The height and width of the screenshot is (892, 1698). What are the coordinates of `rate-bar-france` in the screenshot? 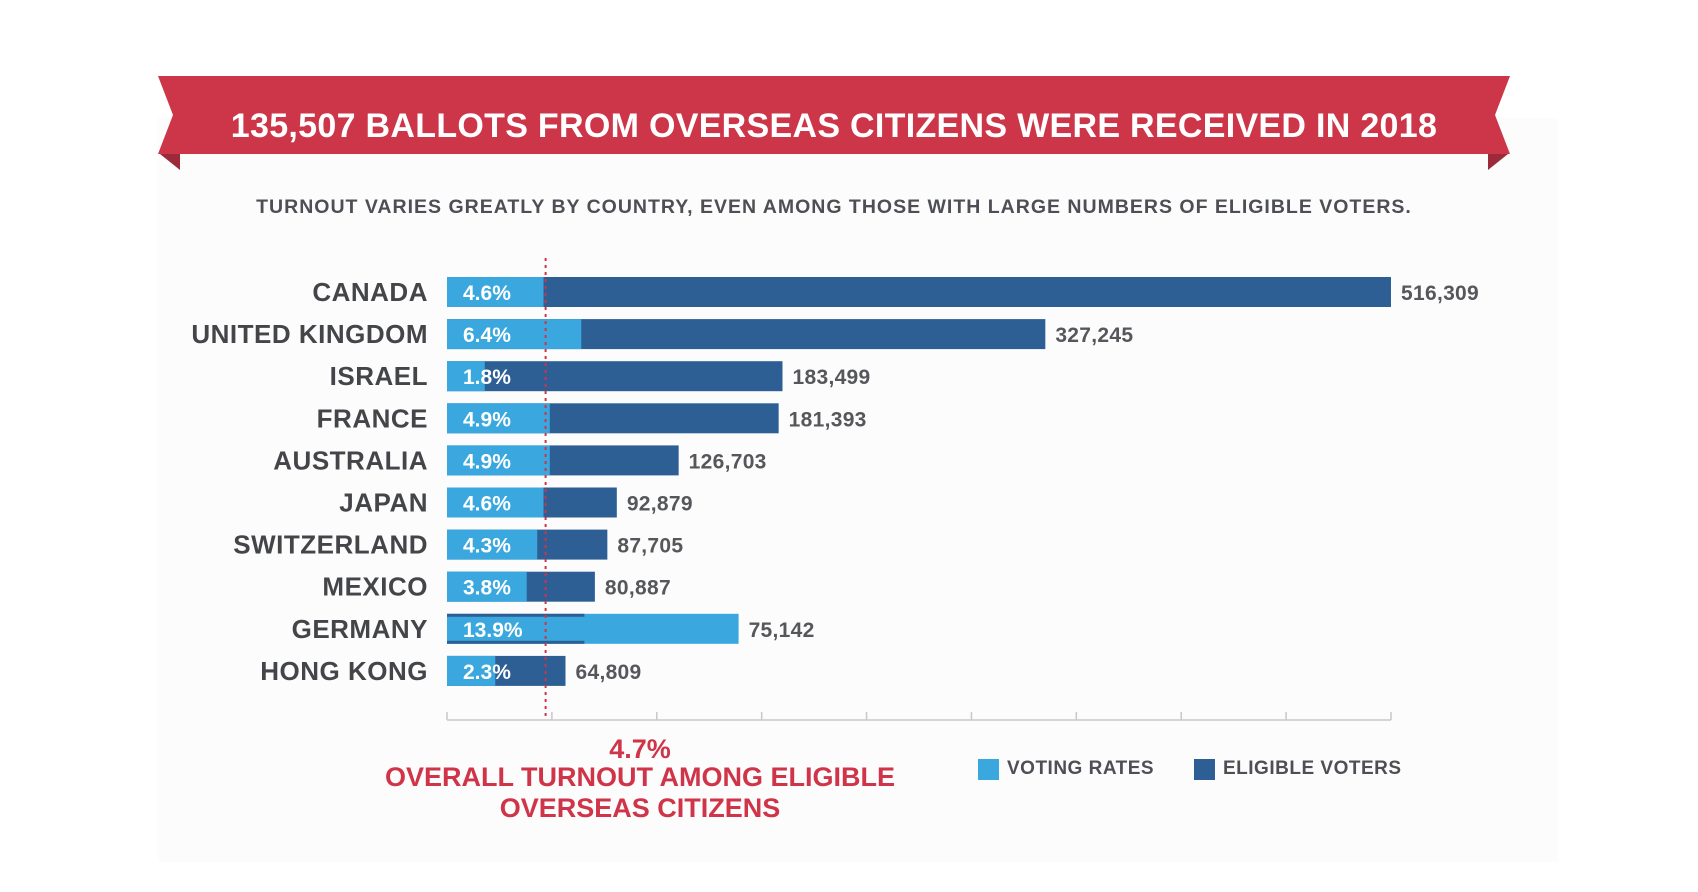 It's located at (498, 418).